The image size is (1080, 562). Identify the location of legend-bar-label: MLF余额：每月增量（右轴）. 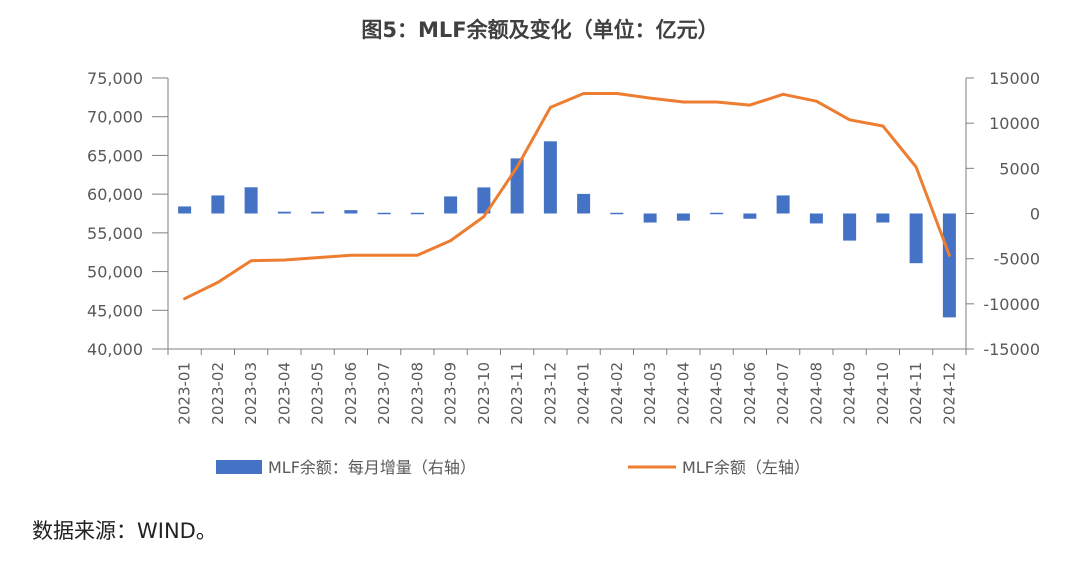
(372, 467).